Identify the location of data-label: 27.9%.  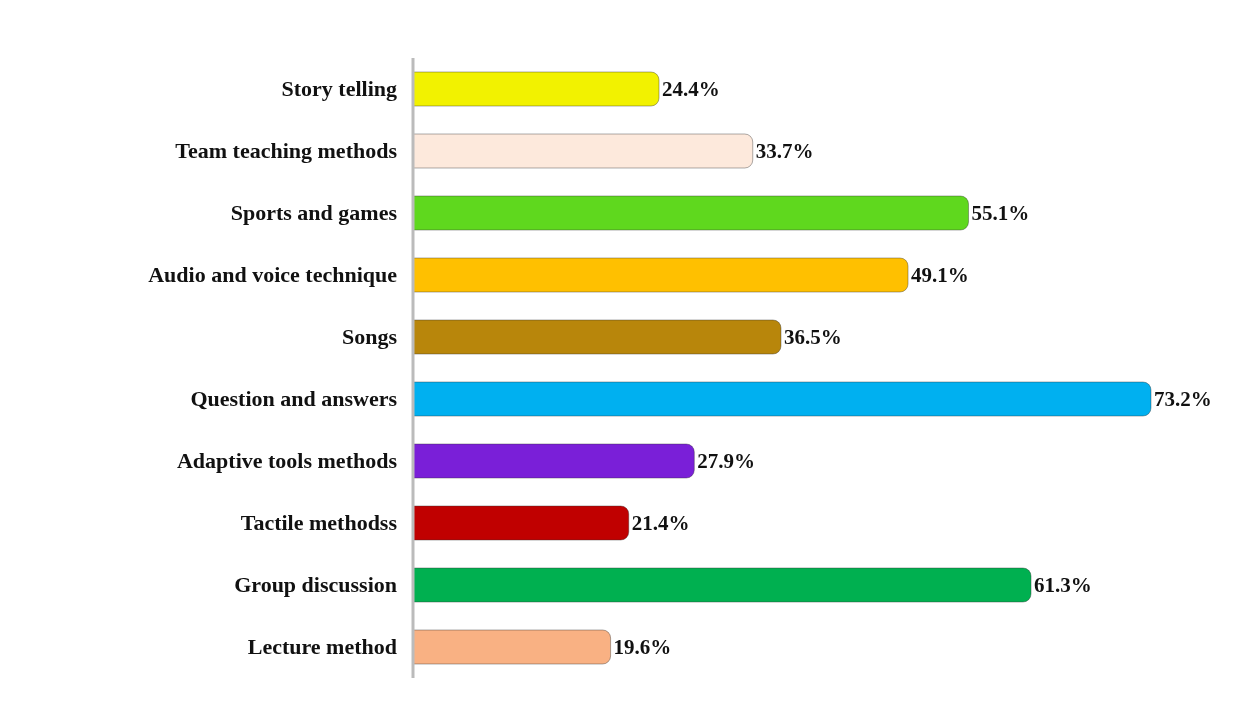
(726, 461).